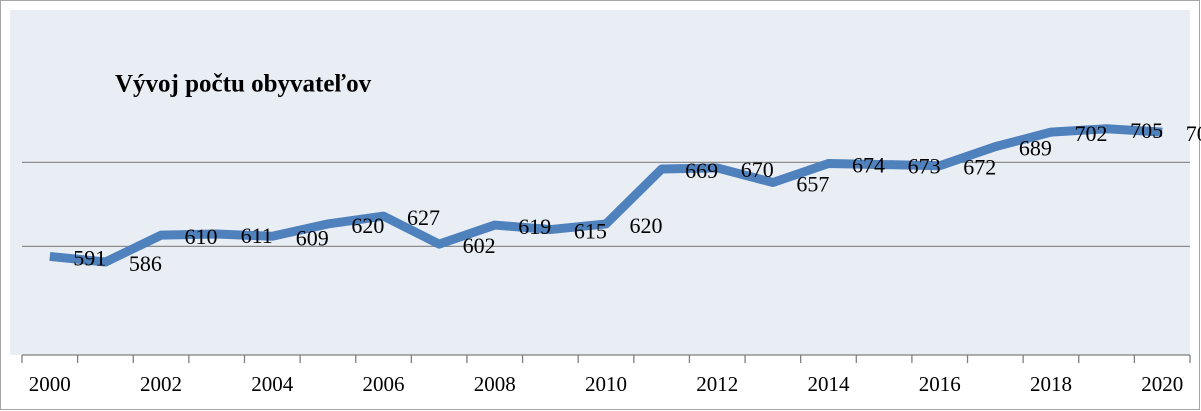 The image size is (1201, 411). Describe the element at coordinates (495, 384) in the screenshot. I see `x-tick-label: 2008` at that location.